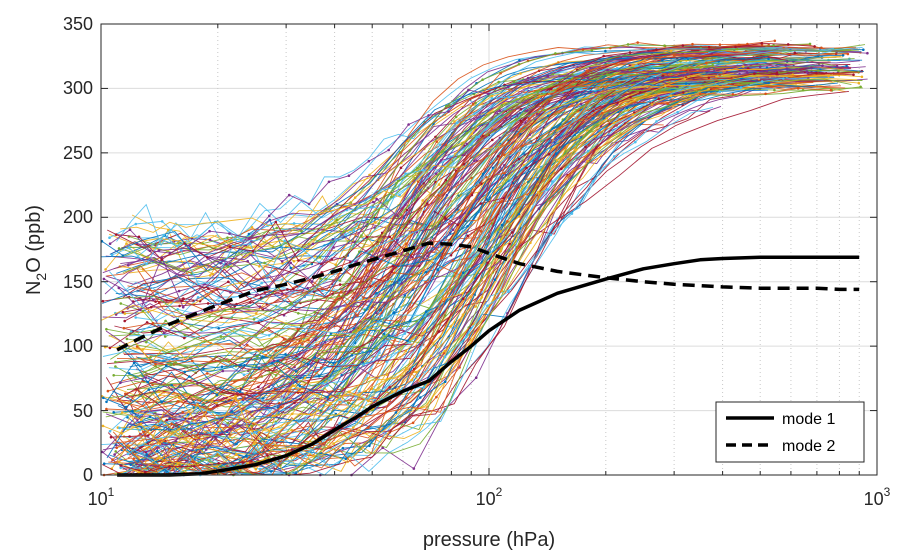 This screenshot has width=899, height=556. Describe the element at coordinates (78, 88) in the screenshot. I see `y-tick-label: 300` at that location.